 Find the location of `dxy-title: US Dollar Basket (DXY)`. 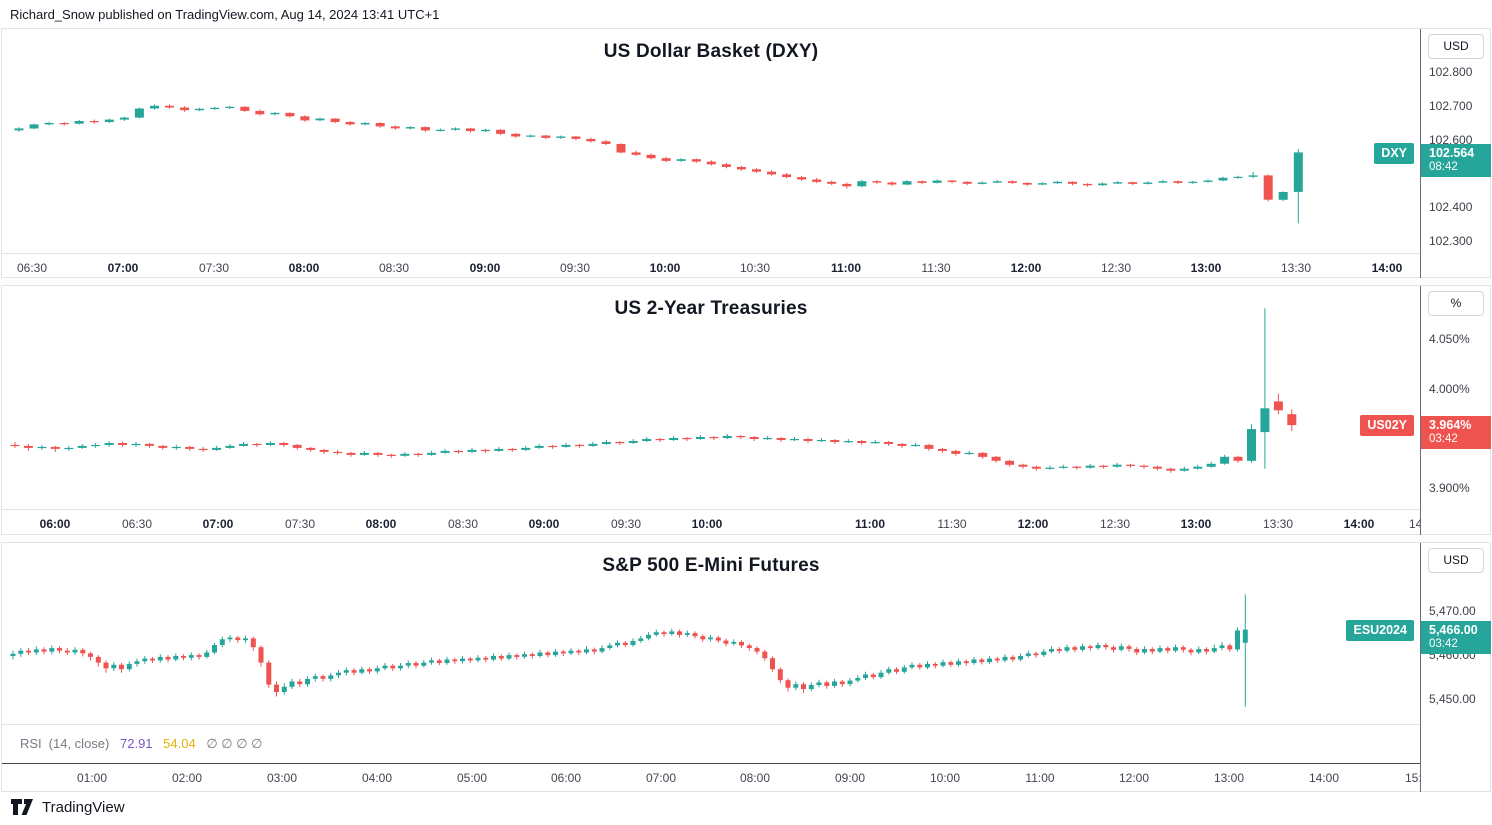

dxy-title: US Dollar Basket (DXY) is located at coordinates (711, 51).